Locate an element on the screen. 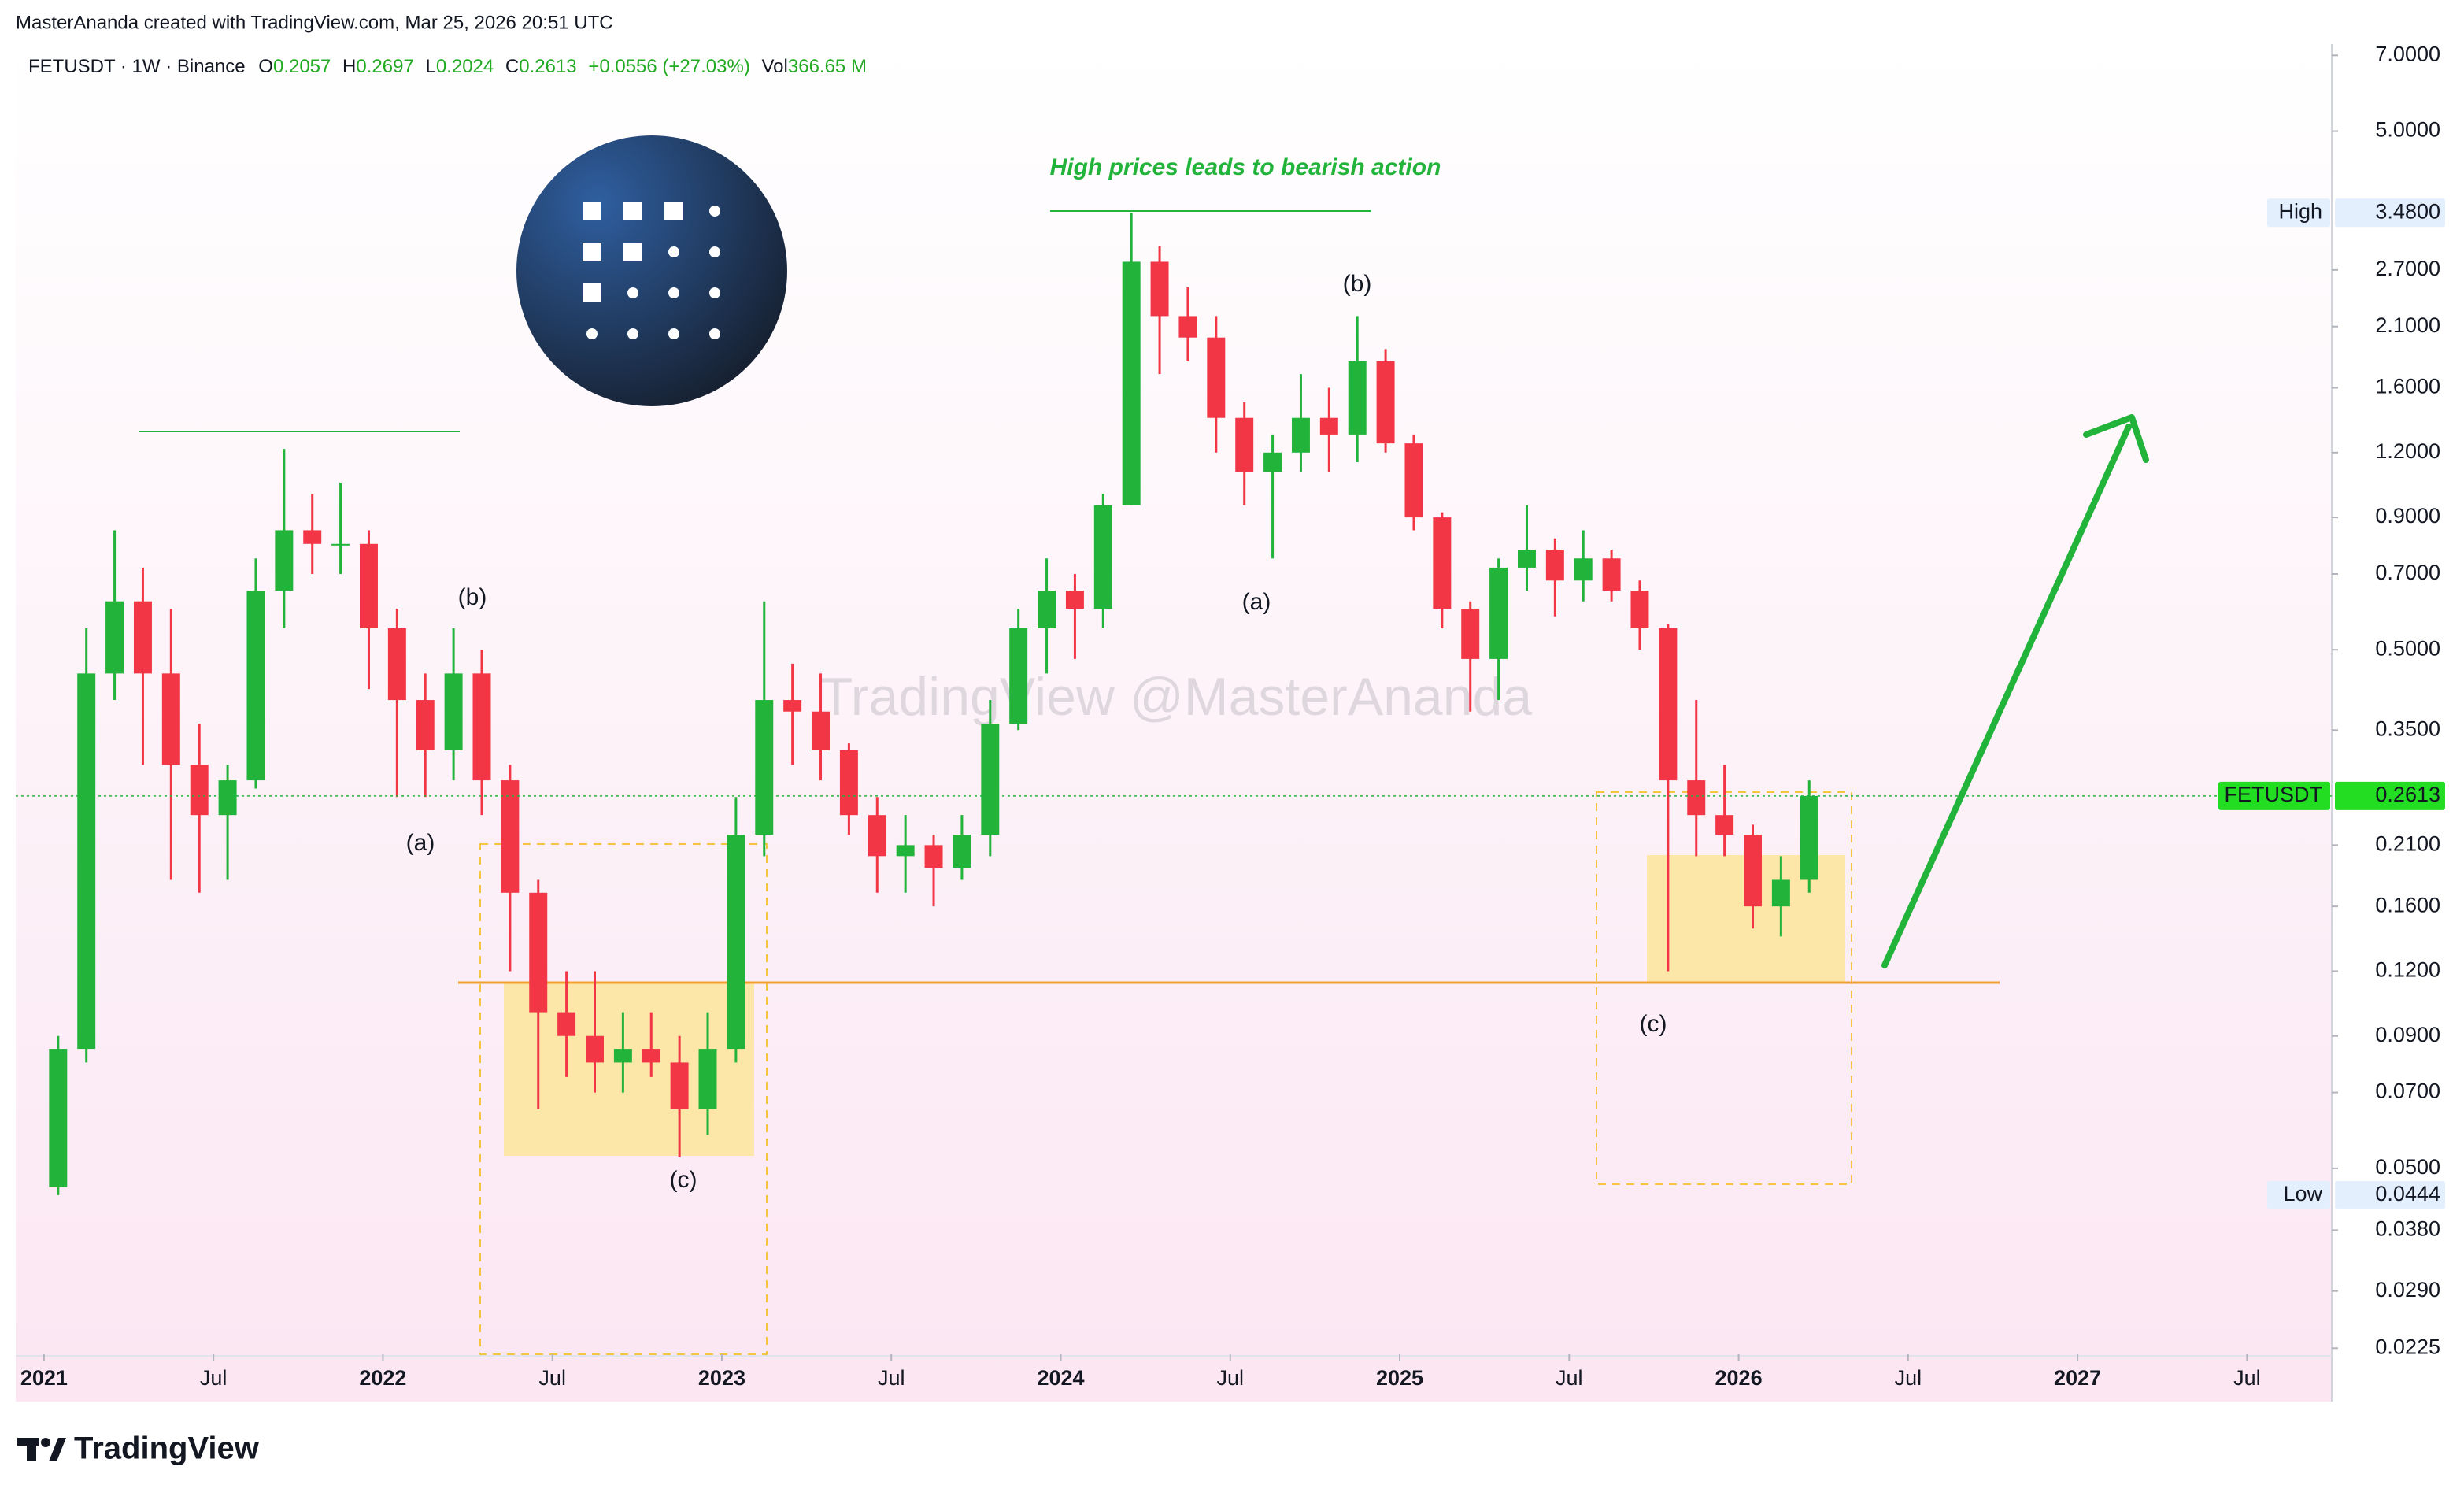 Image resolution: width=2464 pixels, height=1496 pixels. x-tick-label: 2021 is located at coordinates (44, 1378).